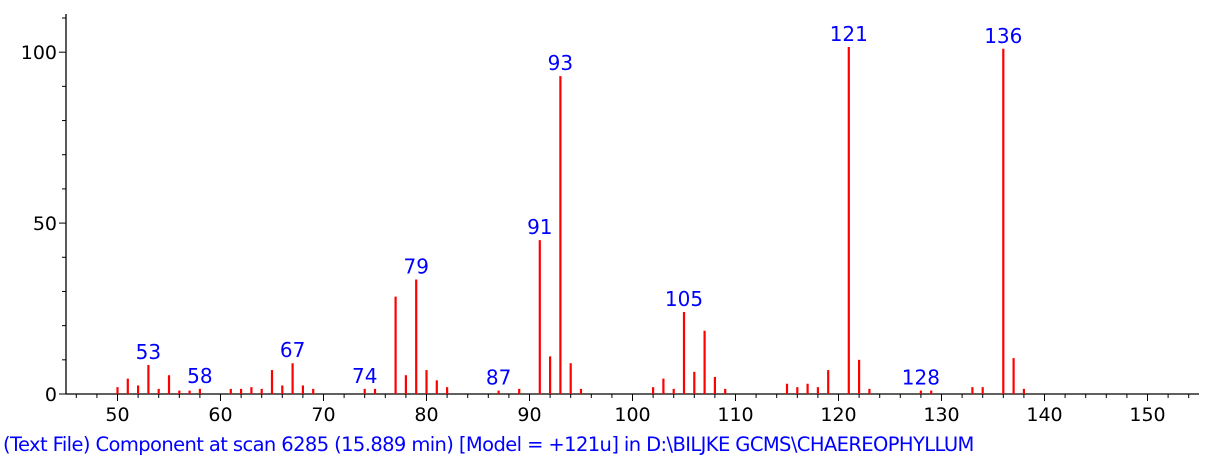 The height and width of the screenshot is (470, 1213). Describe the element at coordinates (415, 266) in the screenshot. I see `peak-label: 79` at that location.